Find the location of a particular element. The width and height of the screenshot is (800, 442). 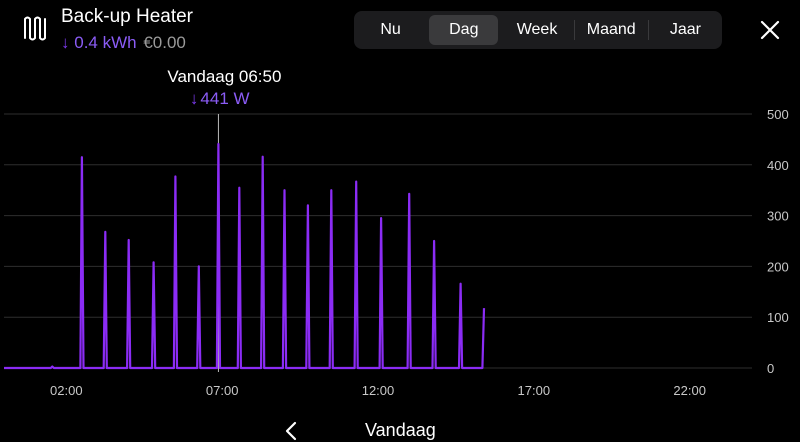

tab-maand: Maand is located at coordinates (611, 29).